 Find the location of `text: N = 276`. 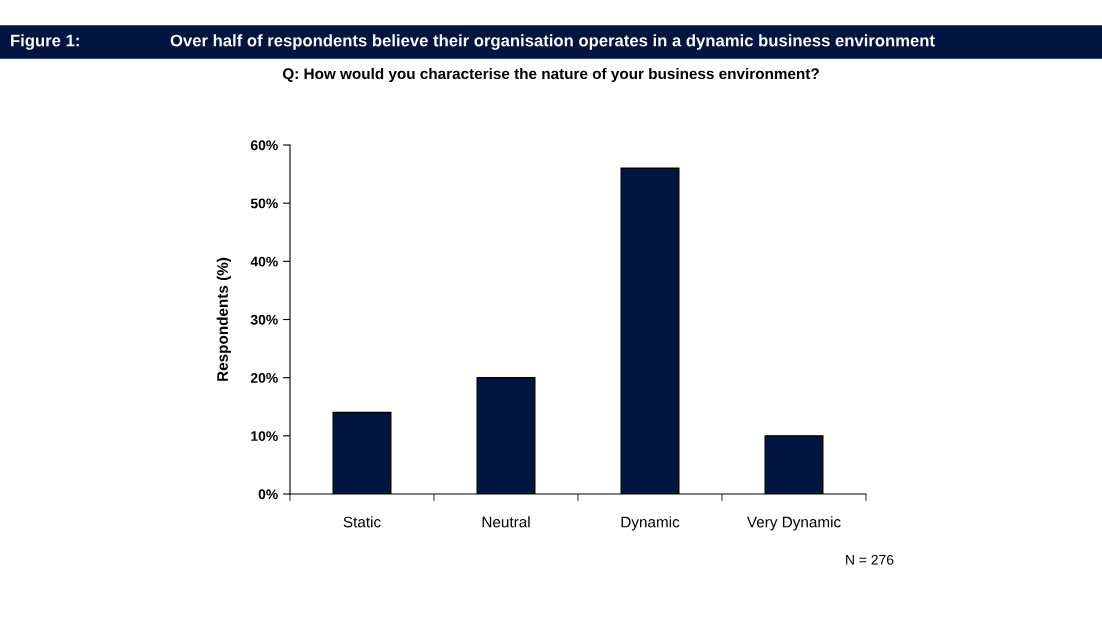

text: N = 276 is located at coordinates (870, 559).